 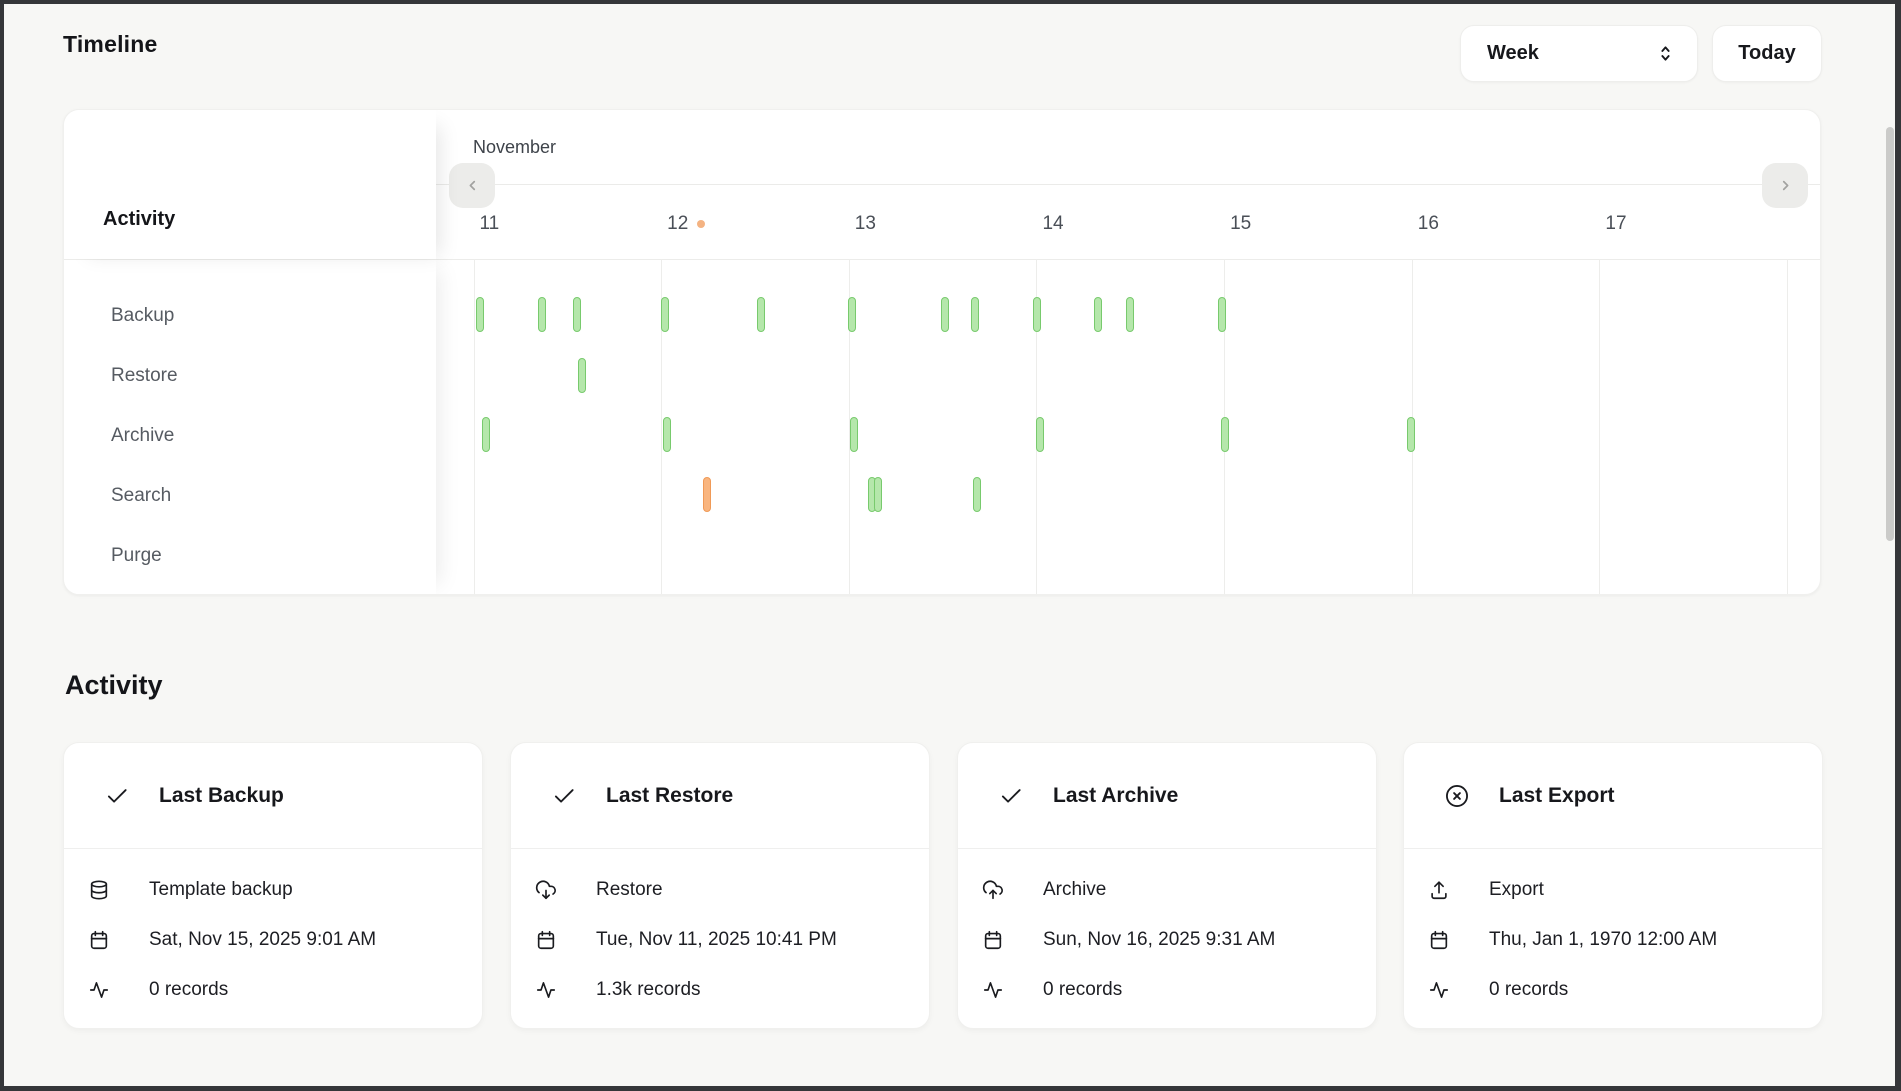 I want to click on card-row: Export, so click(x=1613, y=890).